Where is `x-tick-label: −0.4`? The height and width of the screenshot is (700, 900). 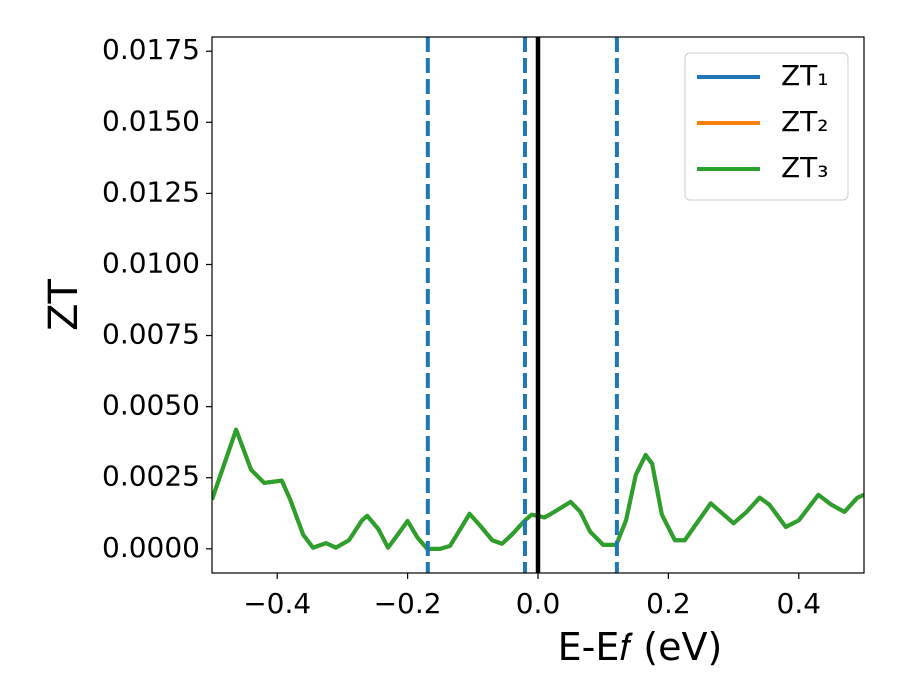 x-tick-label: −0.4 is located at coordinates (277, 603).